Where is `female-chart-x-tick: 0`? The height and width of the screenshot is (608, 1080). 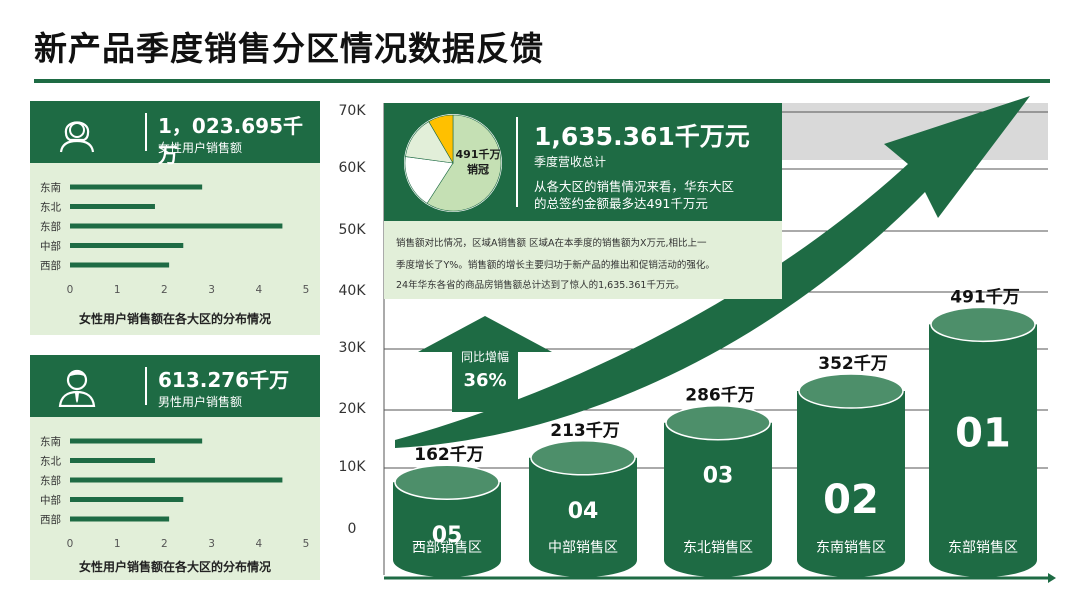 female-chart-x-tick: 0 is located at coordinates (70, 290).